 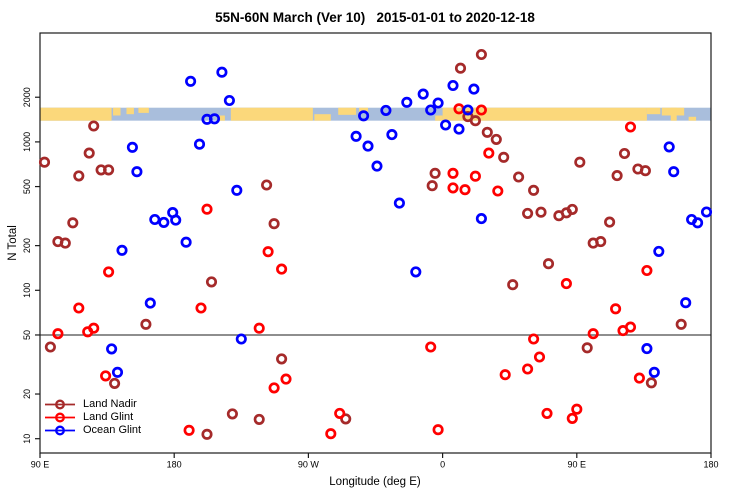 I want to click on x-axis: 90 E 180 90 W 0 90 E 180, so click(x=375, y=461).